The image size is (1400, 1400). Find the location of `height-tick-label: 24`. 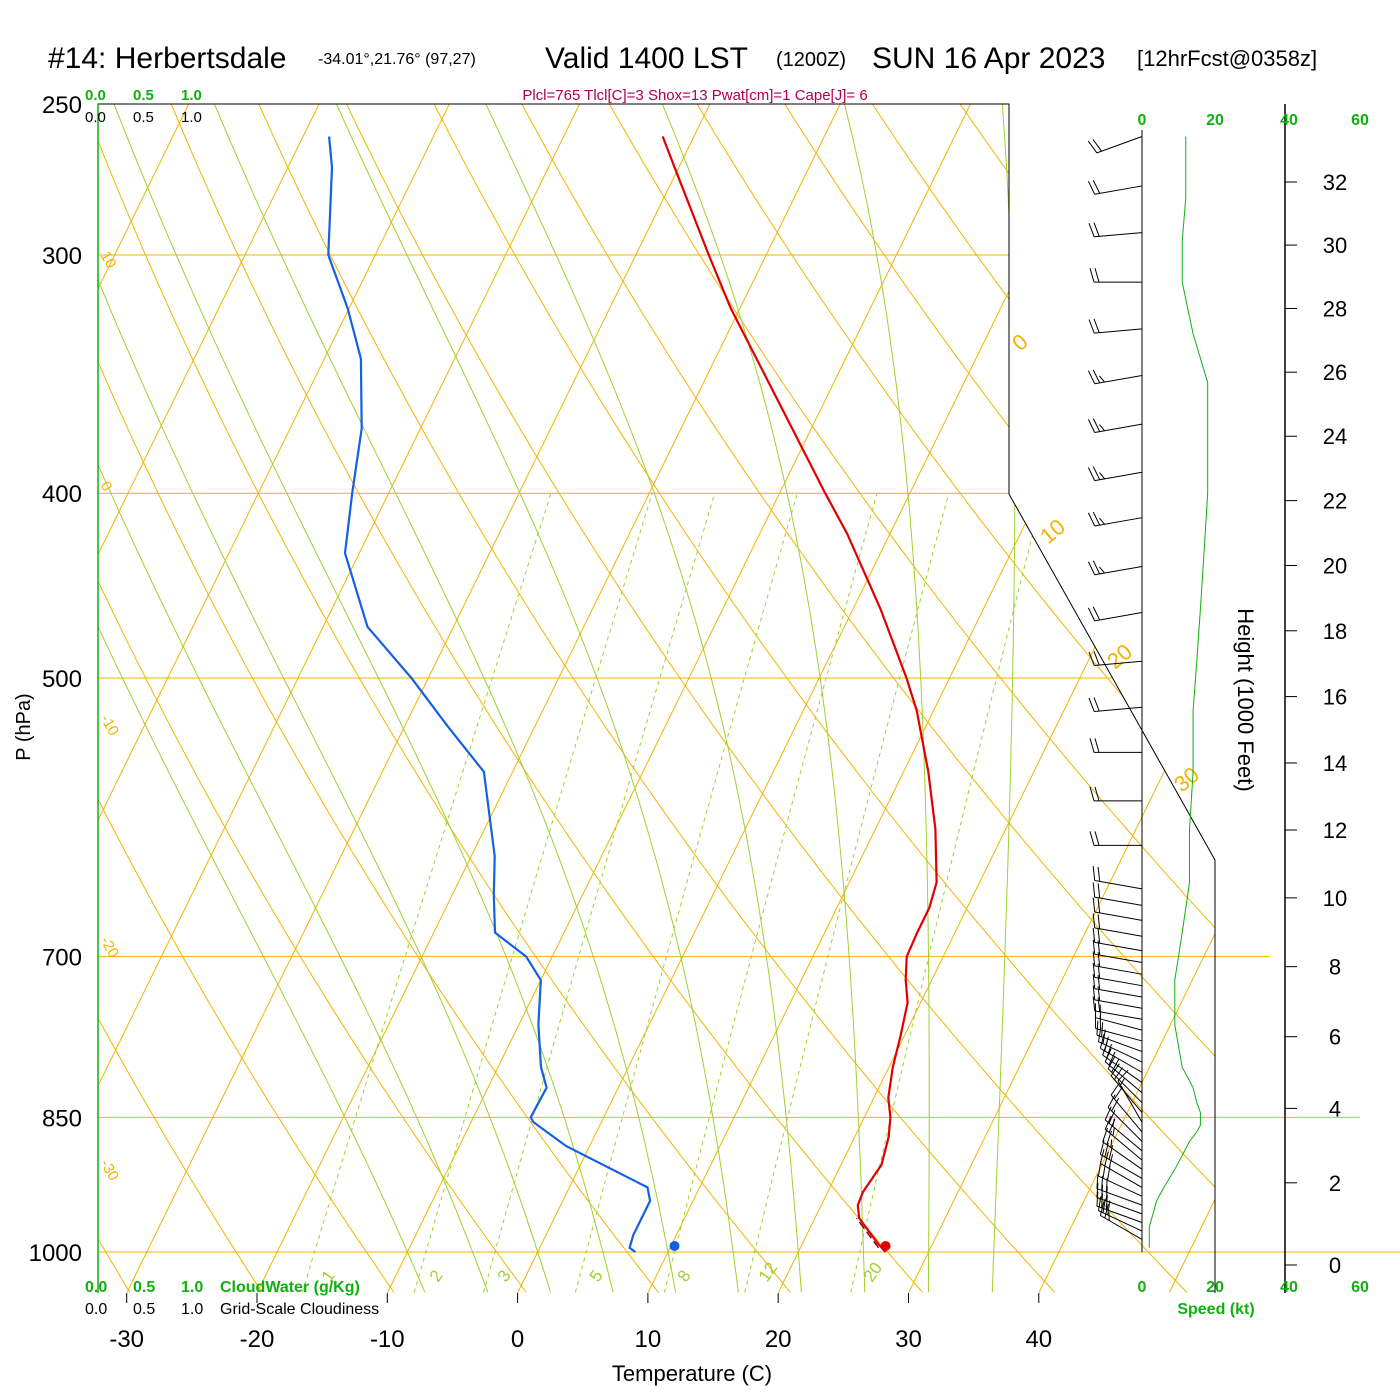

height-tick-label: 24 is located at coordinates (1335, 436).